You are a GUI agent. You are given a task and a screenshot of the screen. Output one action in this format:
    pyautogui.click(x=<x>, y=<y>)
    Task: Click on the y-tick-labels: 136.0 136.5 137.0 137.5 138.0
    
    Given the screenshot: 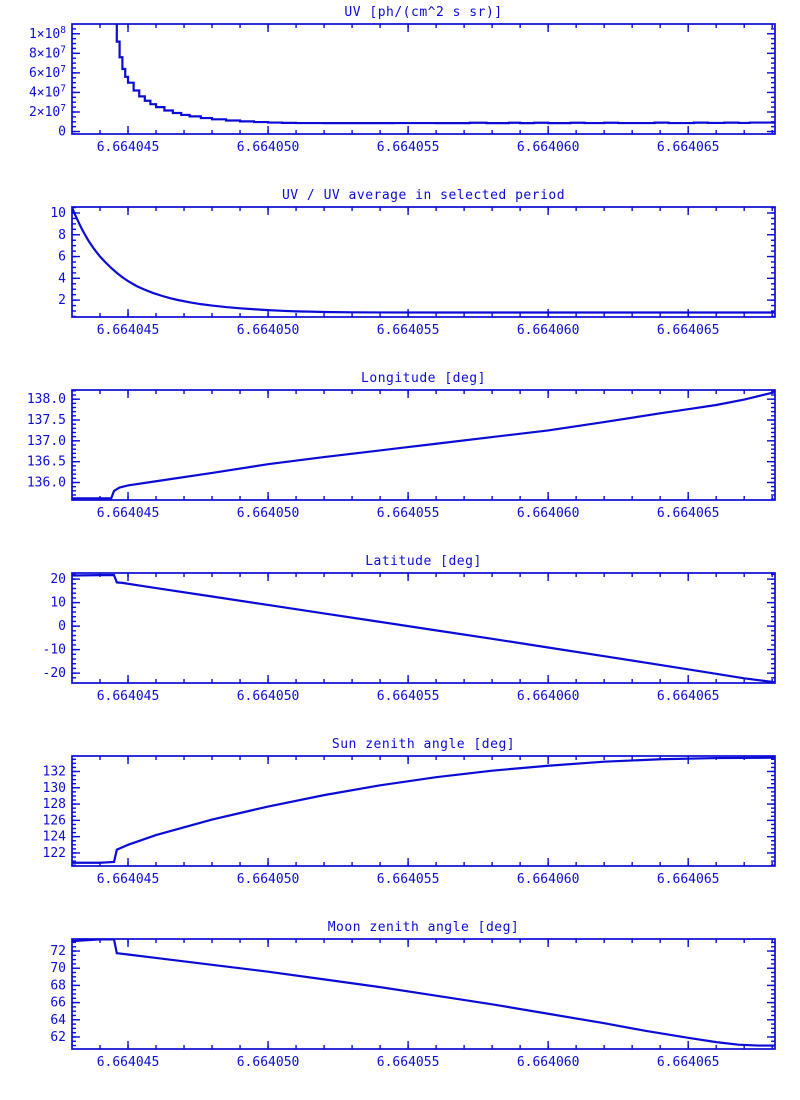 What is the action you would take?
    pyautogui.click(x=46, y=441)
    